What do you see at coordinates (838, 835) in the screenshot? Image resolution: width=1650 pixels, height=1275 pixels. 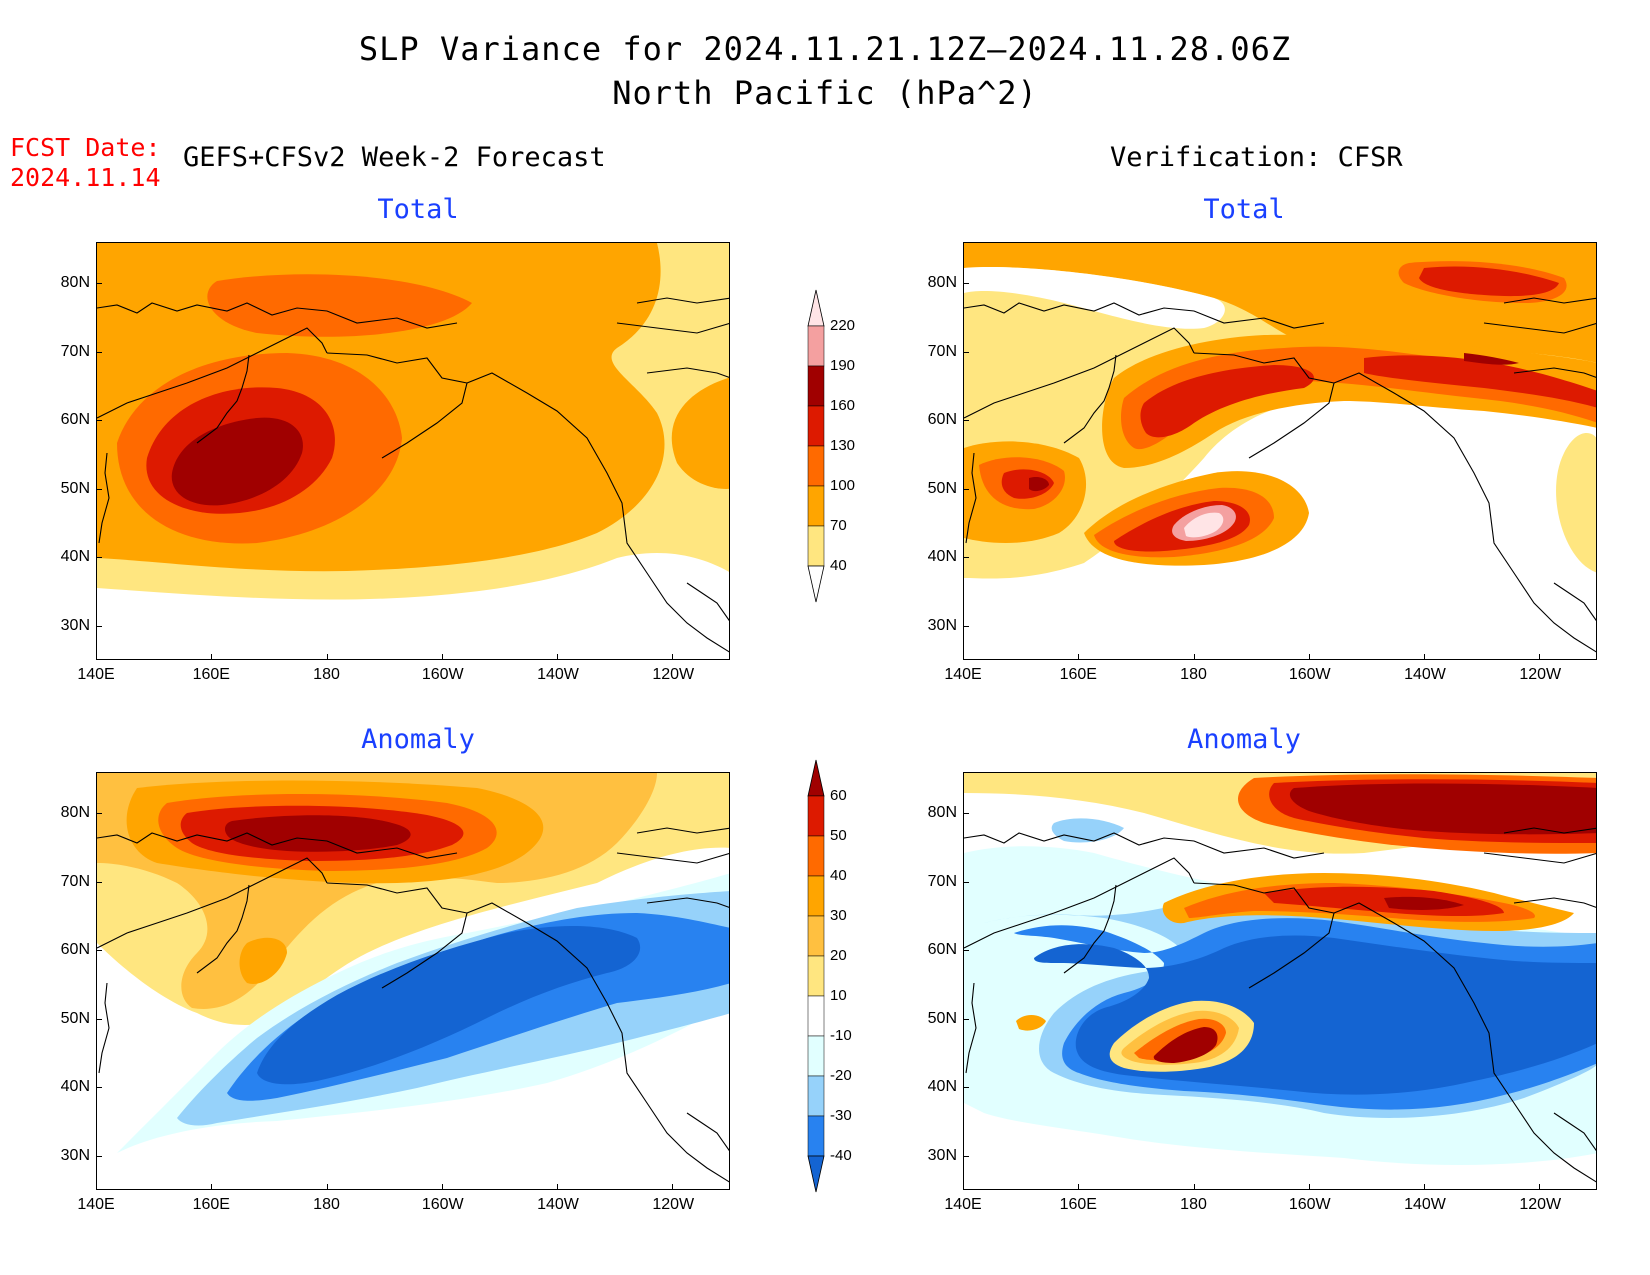 I see `colorbar-level-label: 50` at bounding box center [838, 835].